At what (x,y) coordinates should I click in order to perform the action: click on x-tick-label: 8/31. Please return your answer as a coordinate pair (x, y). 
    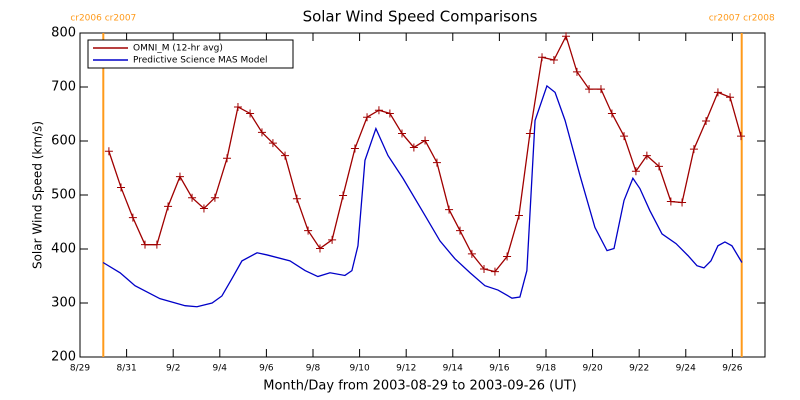
    Looking at the image, I should click on (126, 369).